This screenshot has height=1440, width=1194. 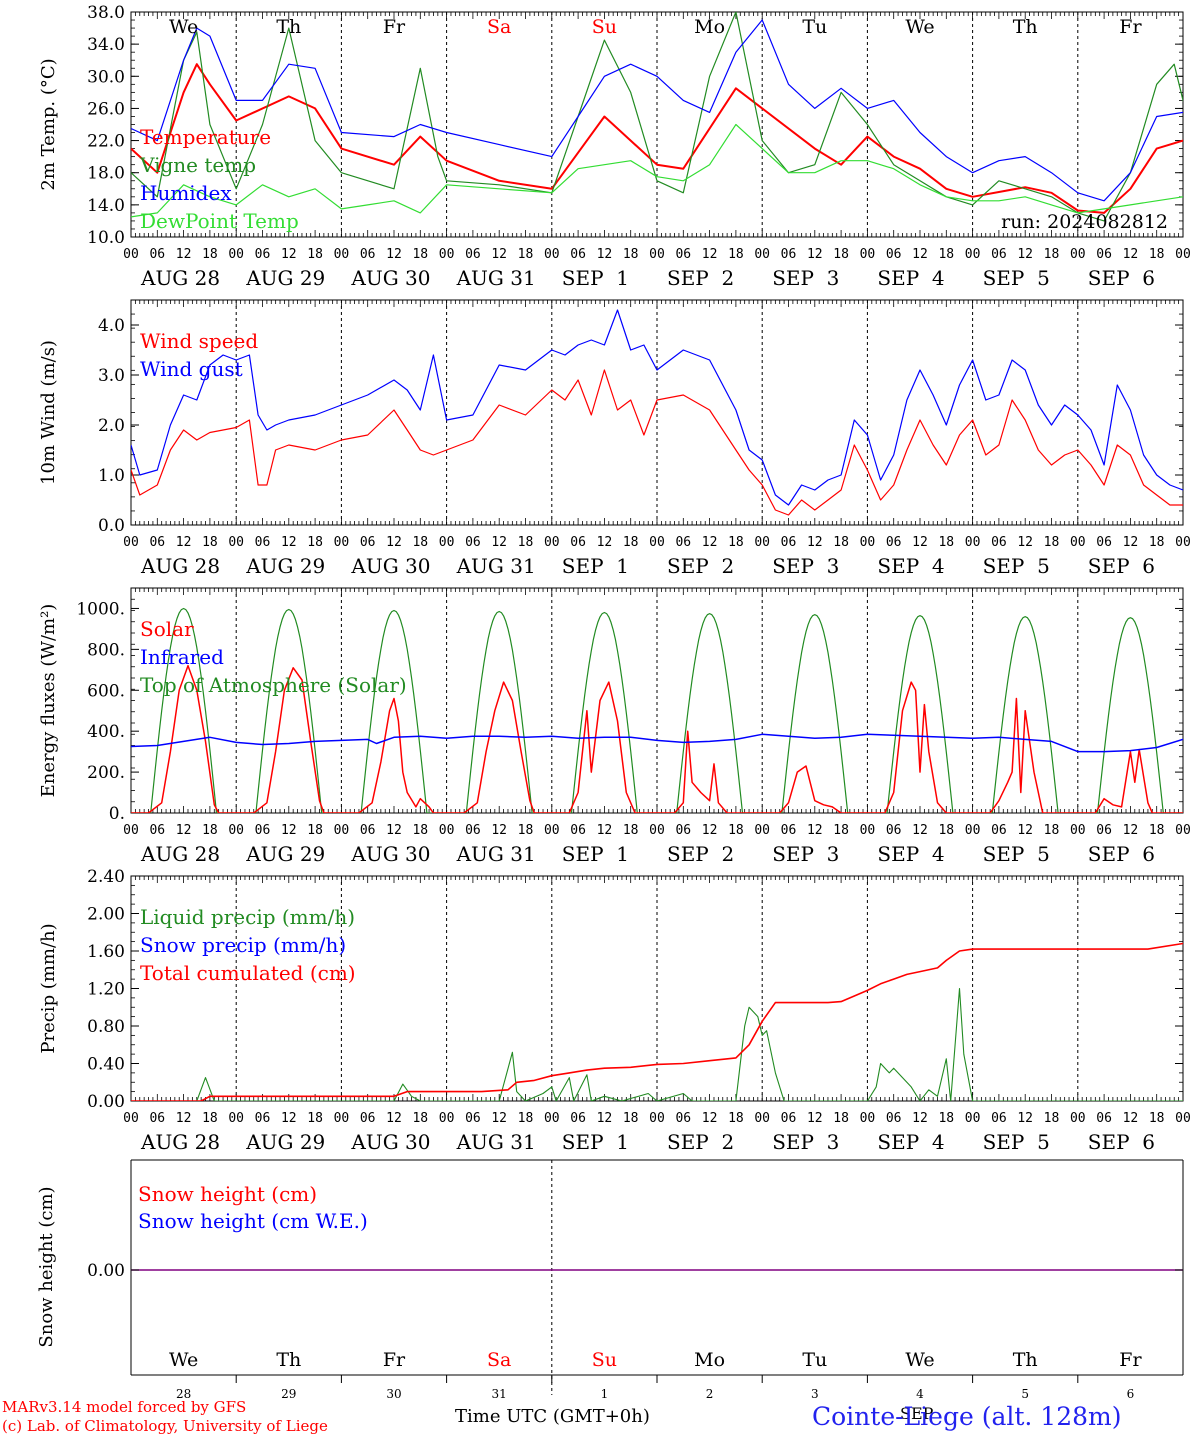 I want to click on series-line-solar, so click(x=657, y=738).